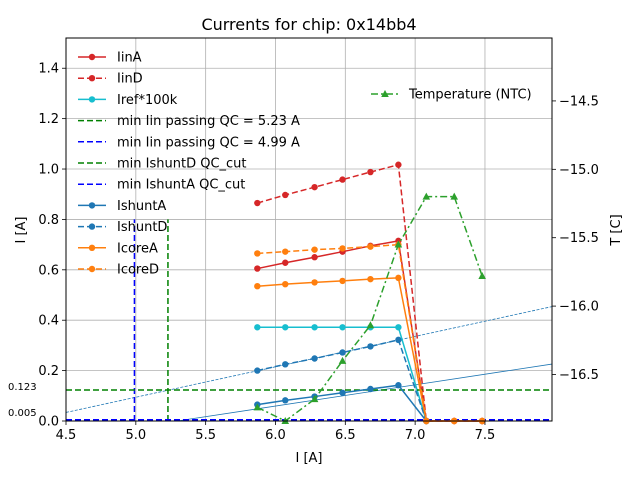 This screenshot has height=480, width=640. I want to click on legend-label: IshuntD, so click(142, 227).